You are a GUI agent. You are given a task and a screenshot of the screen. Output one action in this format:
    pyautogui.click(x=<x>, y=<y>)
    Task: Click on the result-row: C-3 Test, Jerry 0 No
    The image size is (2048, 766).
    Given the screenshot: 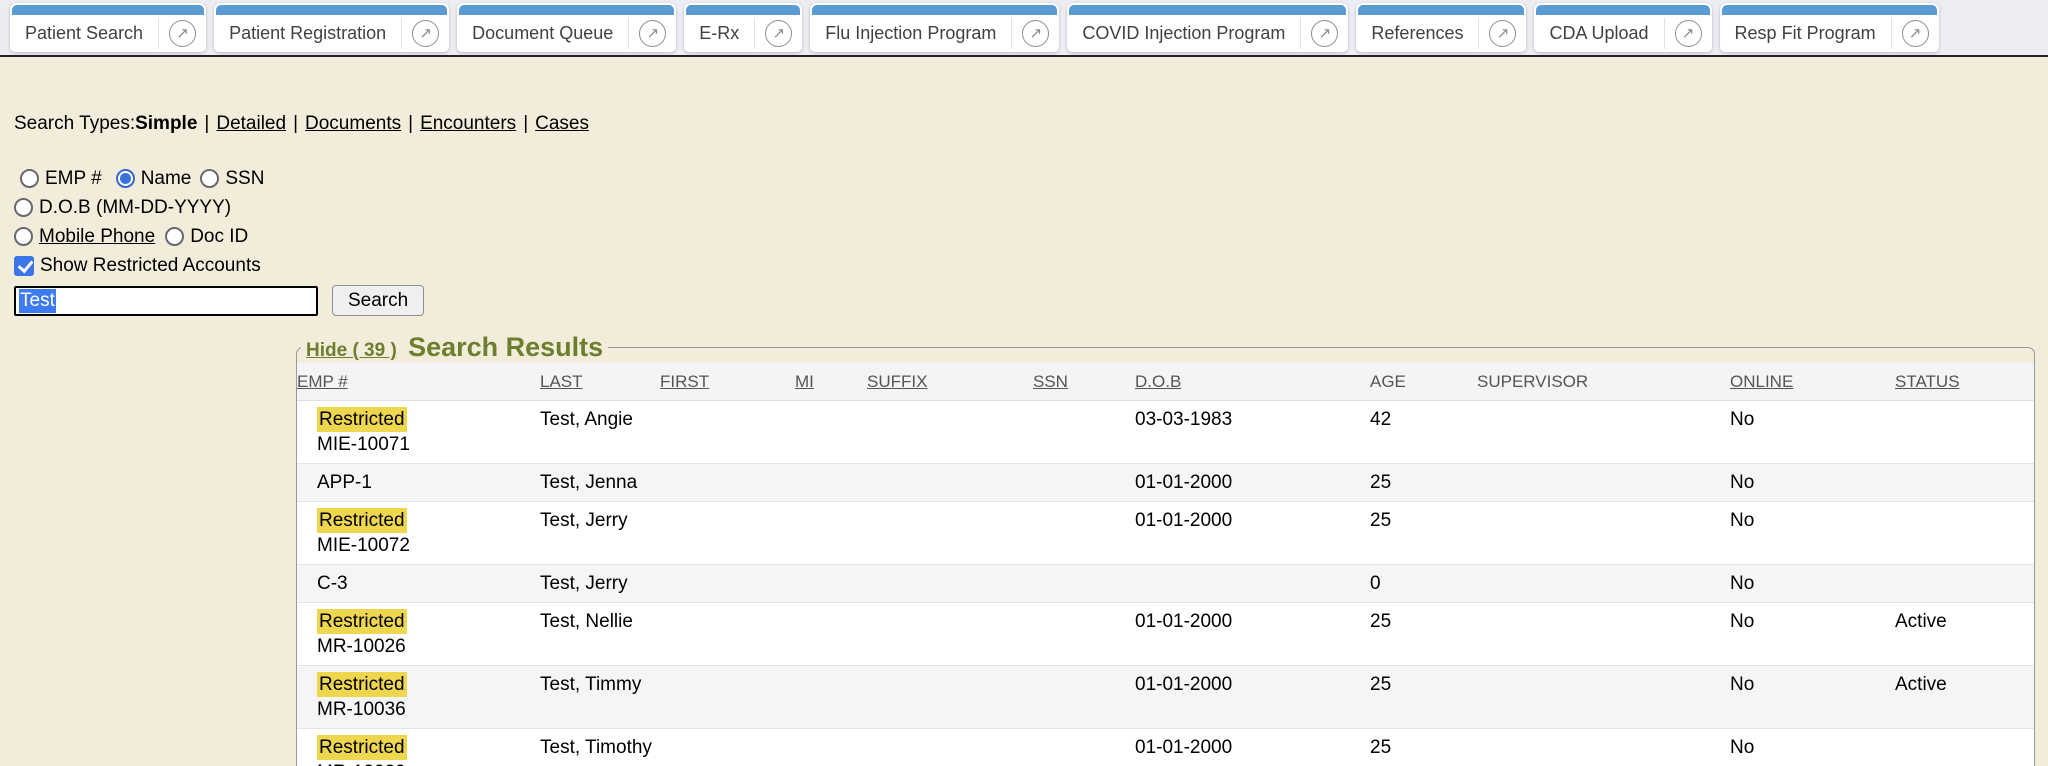 What is the action you would take?
    pyautogui.click(x=1165, y=583)
    